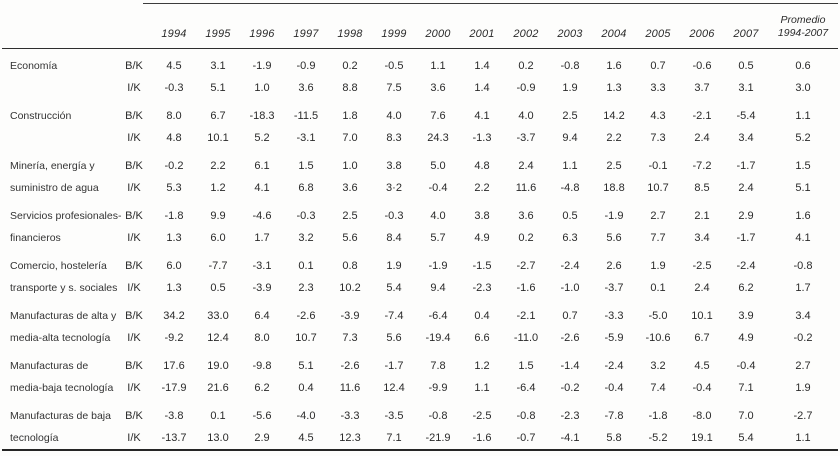  What do you see at coordinates (394, 238) in the screenshot?
I see `value-cell: 8.4` at bounding box center [394, 238].